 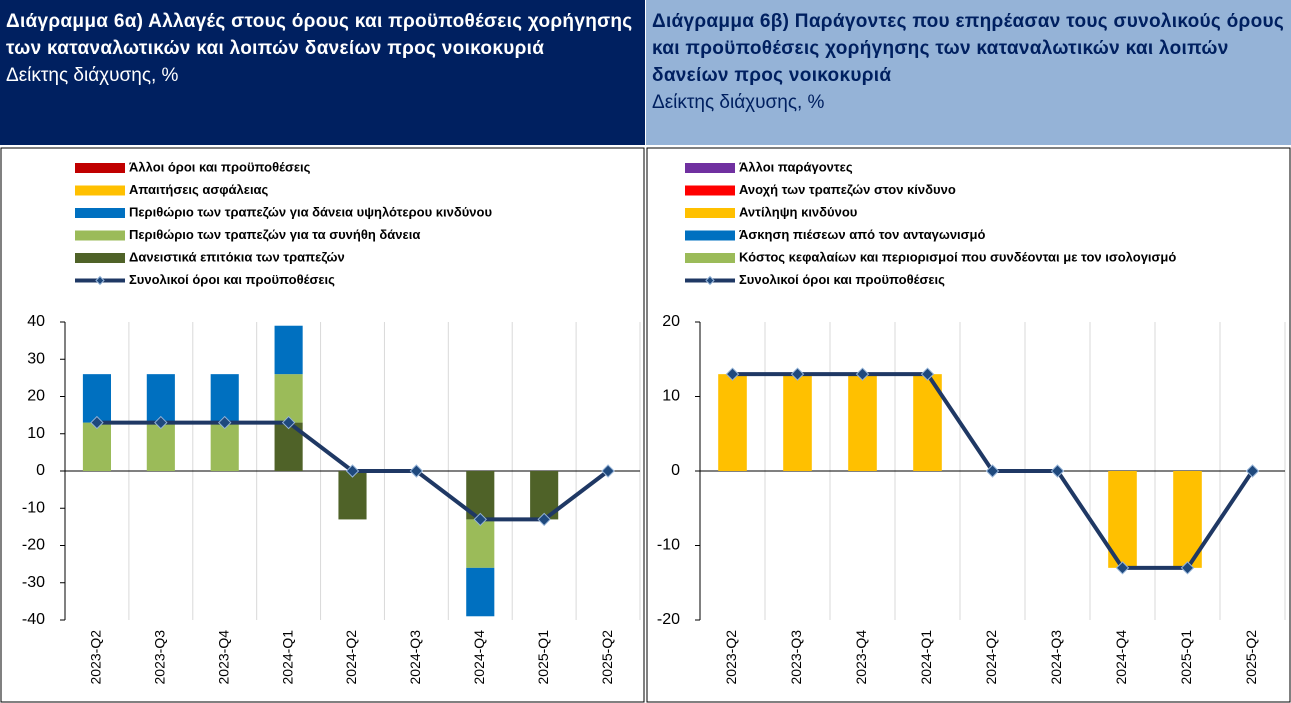 What do you see at coordinates (862, 234) in the screenshot?
I see `legend-label: Άσκηση πιέσεων από τον ανταγωνισμό` at bounding box center [862, 234].